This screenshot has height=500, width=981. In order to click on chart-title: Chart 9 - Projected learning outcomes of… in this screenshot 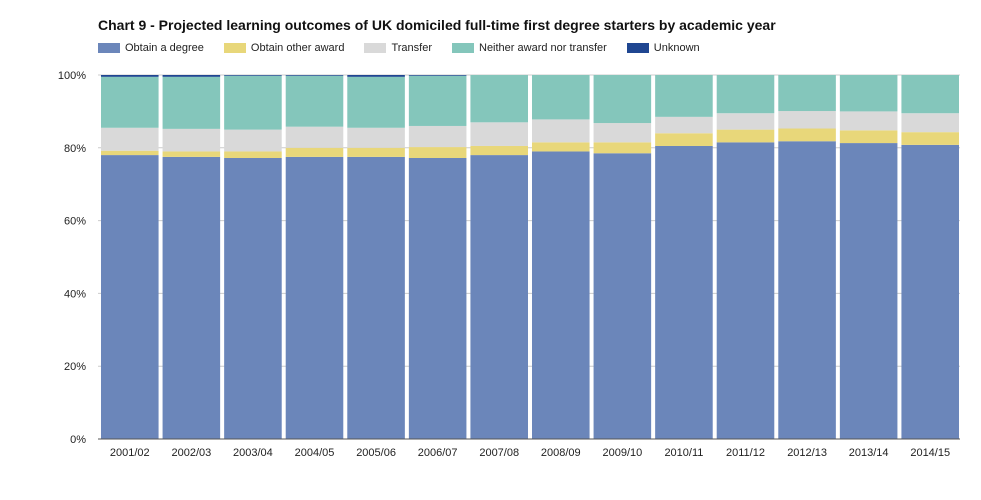, I will do `click(437, 25)`.